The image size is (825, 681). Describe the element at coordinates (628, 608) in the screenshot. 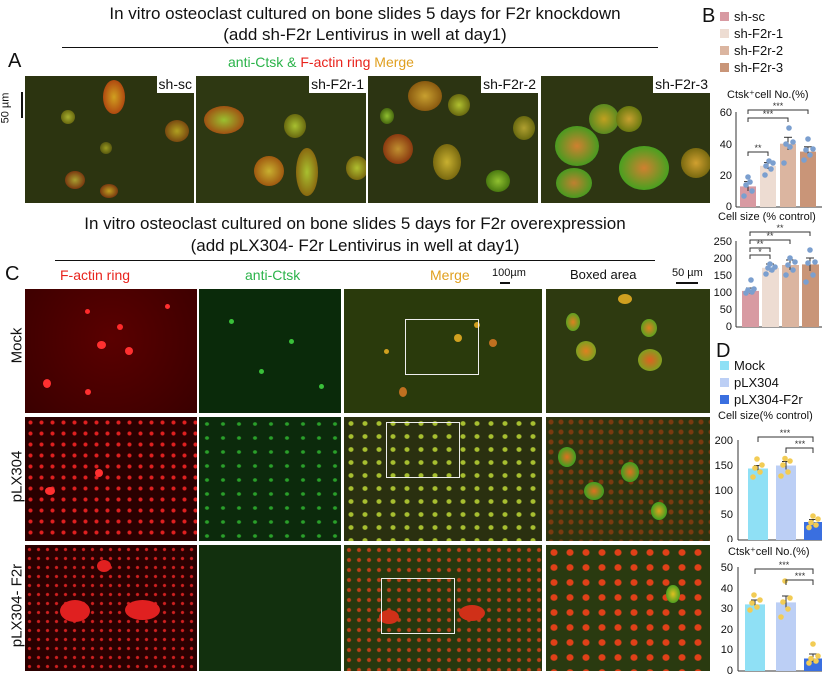

I see `micrograph-plx304-f2r-boxed` at that location.